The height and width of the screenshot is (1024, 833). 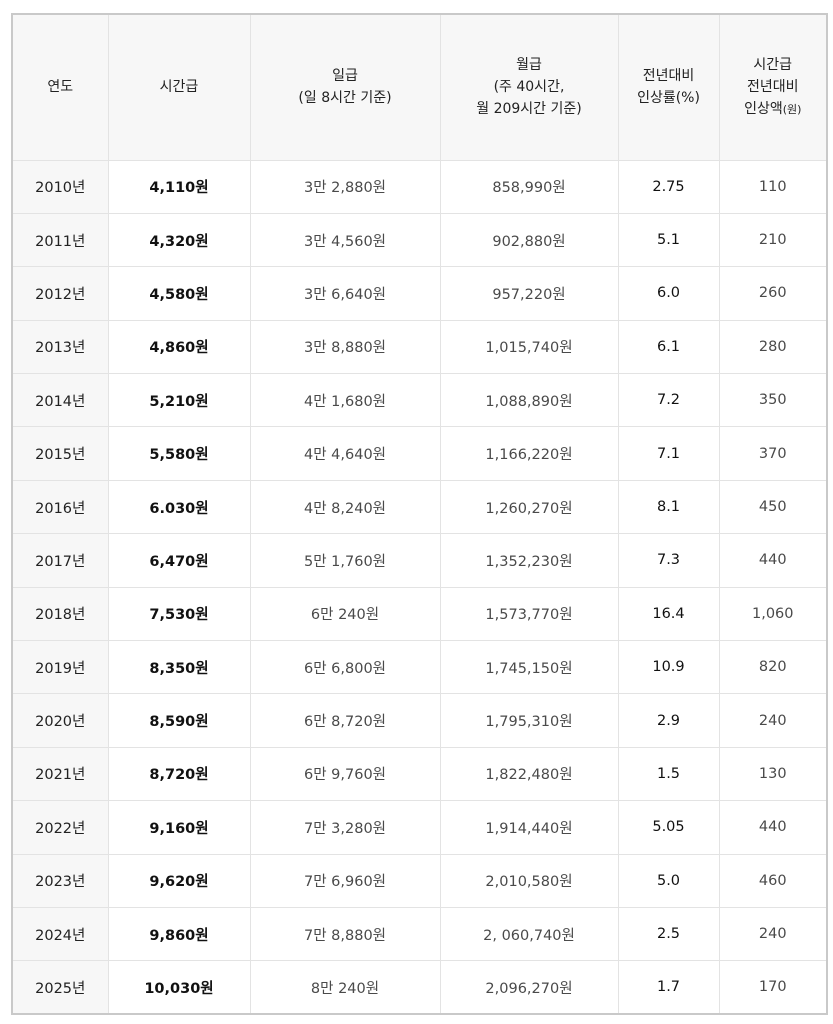 I want to click on cell-year: 2010년, so click(x=60, y=186).